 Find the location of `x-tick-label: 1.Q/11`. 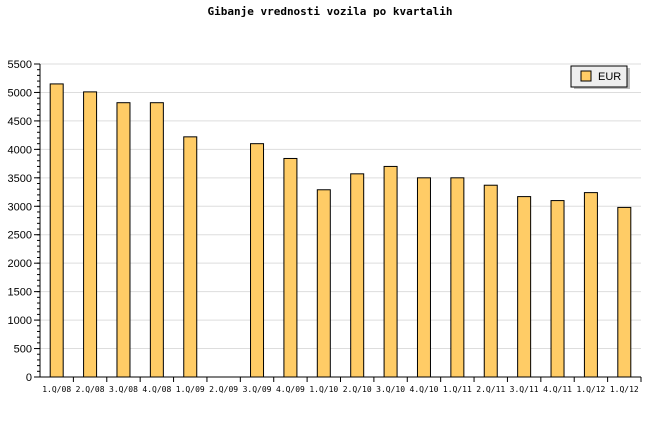

x-tick-label: 1.Q/11 is located at coordinates (457, 389).